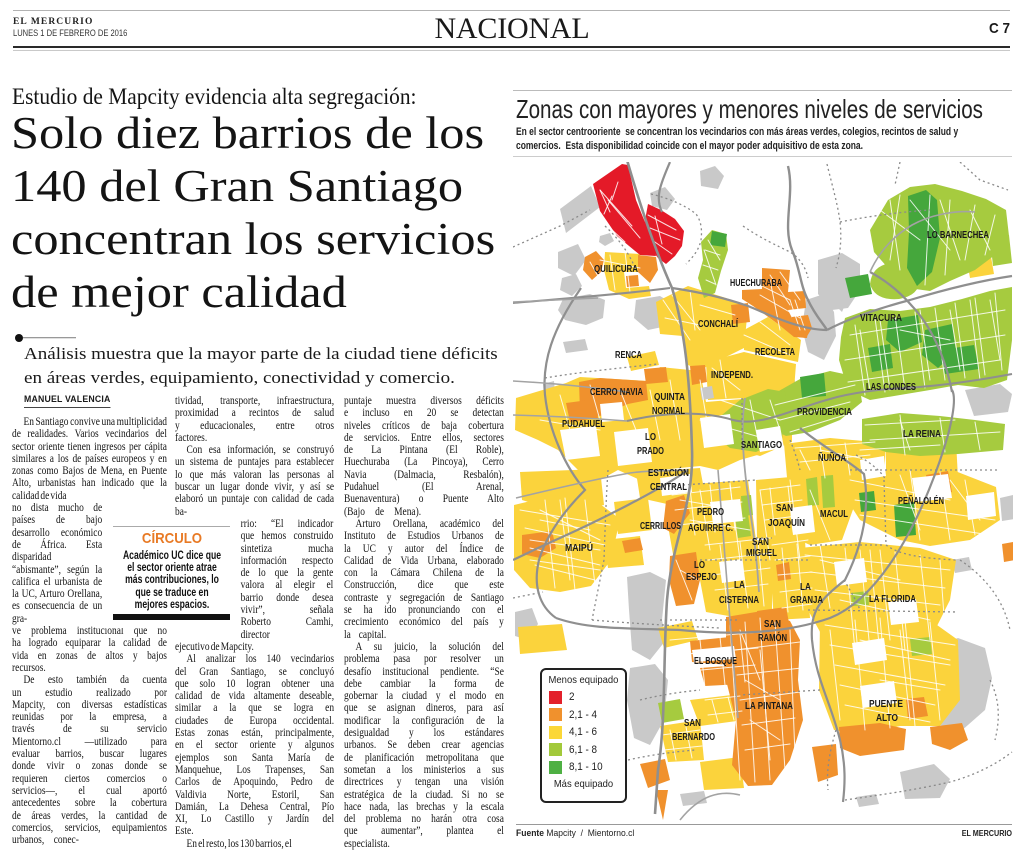 This screenshot has width=1024, height=860. I want to click on svg-text: PUDAHUEL, so click(583, 424).